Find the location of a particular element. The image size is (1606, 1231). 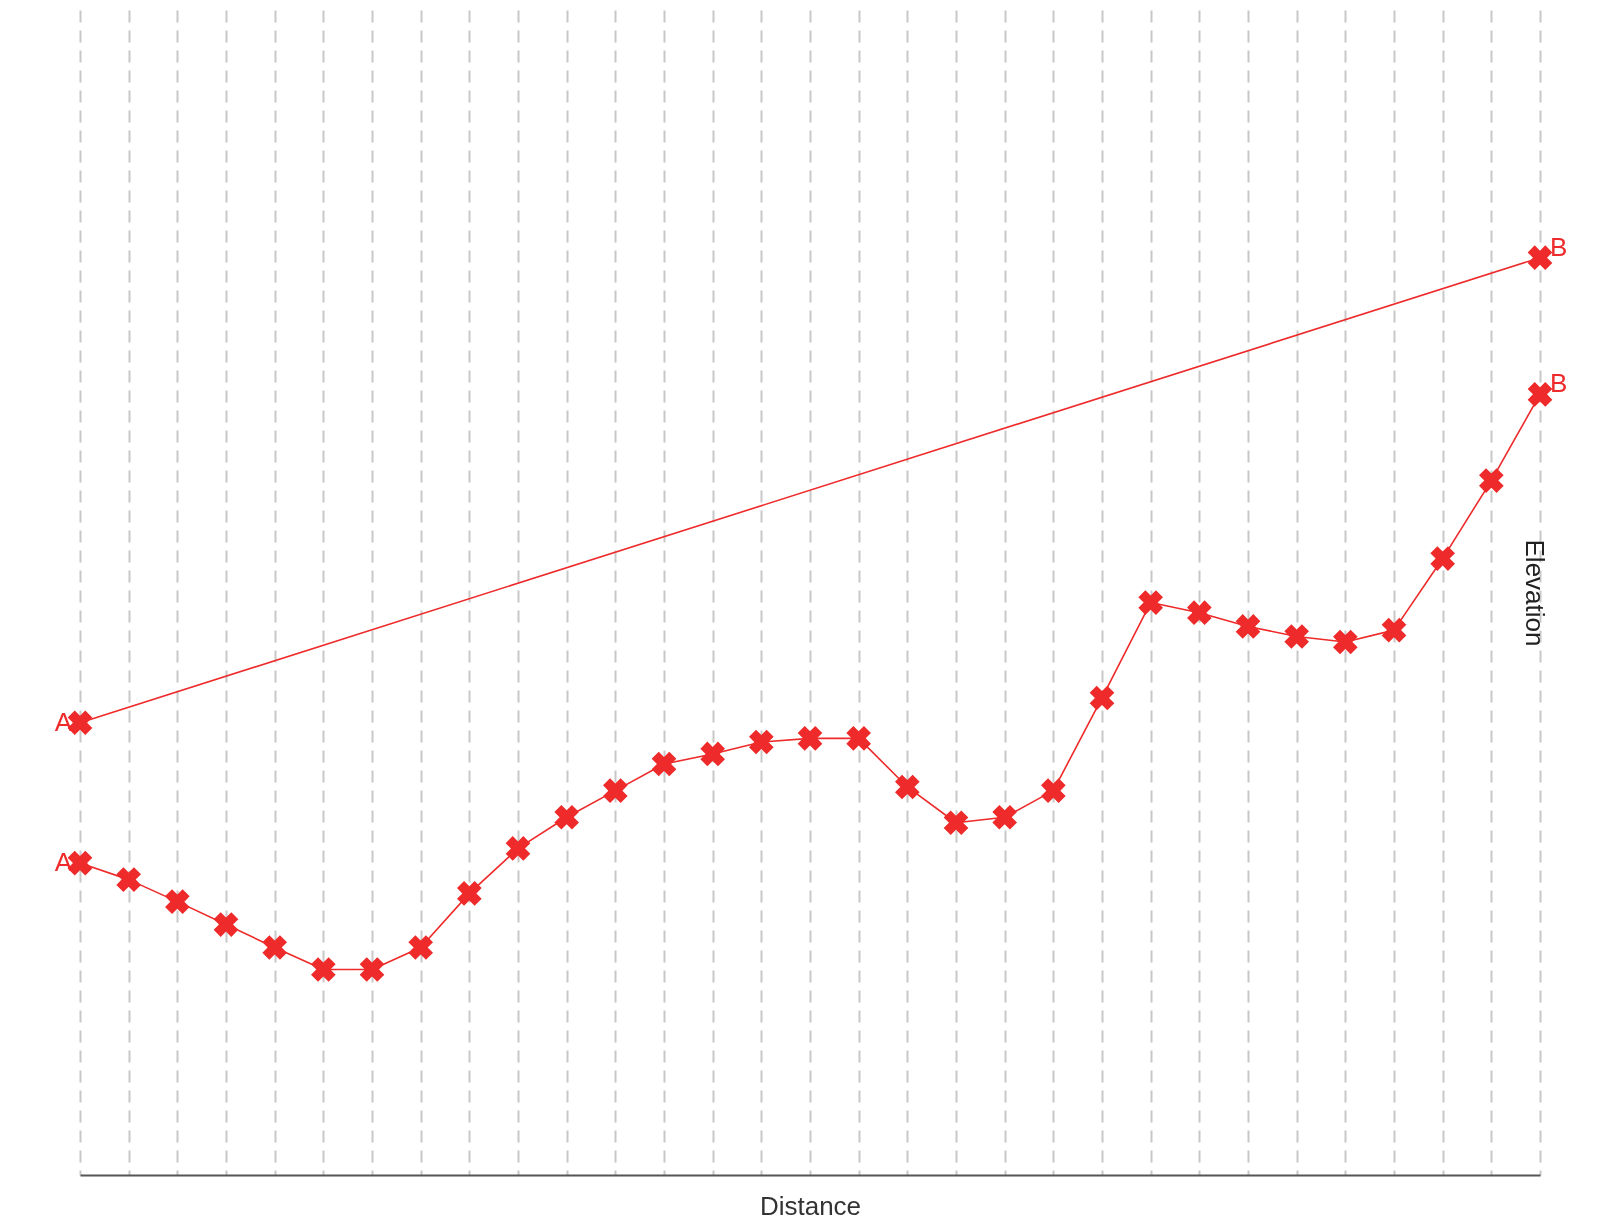

y-axis-title: Elevation is located at coordinates (1534, 593).